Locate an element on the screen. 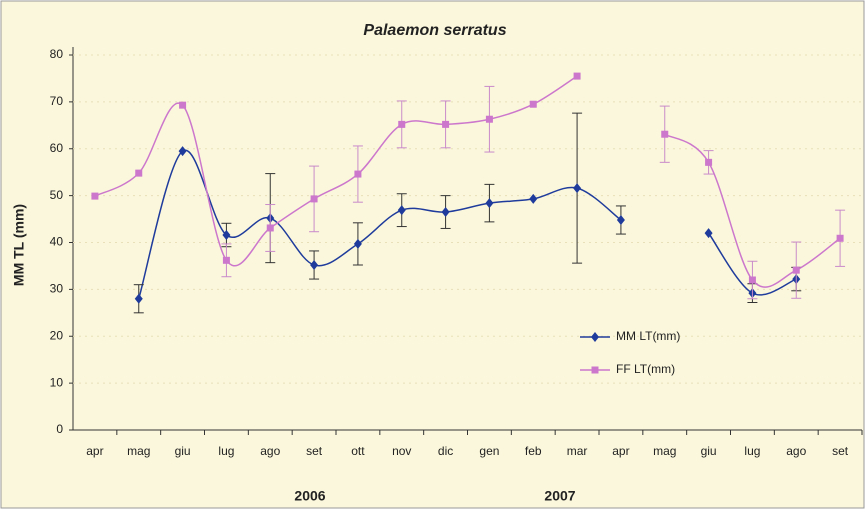 This screenshot has width=866, height=510. year-label: 2007 is located at coordinates (559, 496).